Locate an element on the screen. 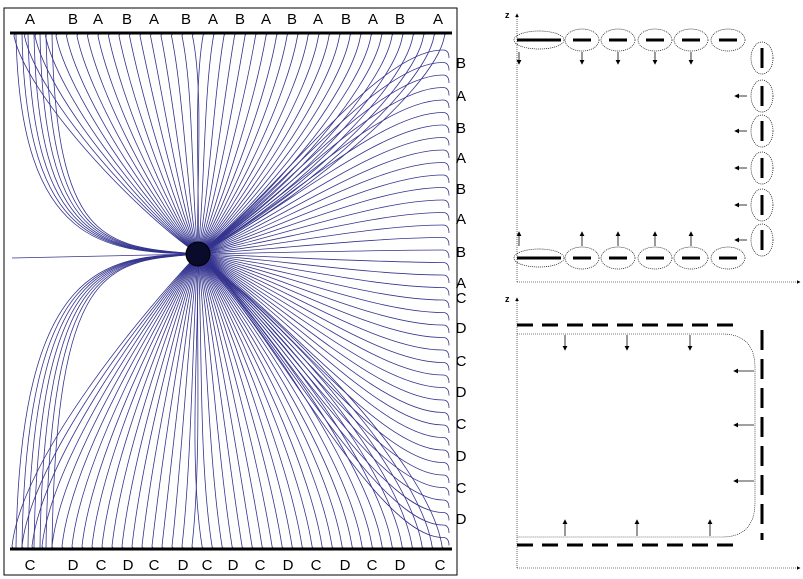  normal-arrows is located at coordinates (658, 435).